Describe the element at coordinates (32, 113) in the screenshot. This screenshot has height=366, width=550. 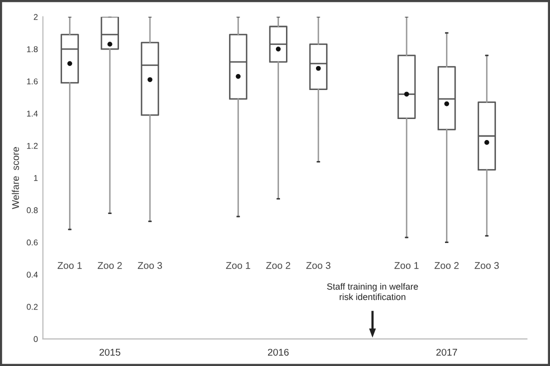
I see `y-tick-label: 1.4` at that location.